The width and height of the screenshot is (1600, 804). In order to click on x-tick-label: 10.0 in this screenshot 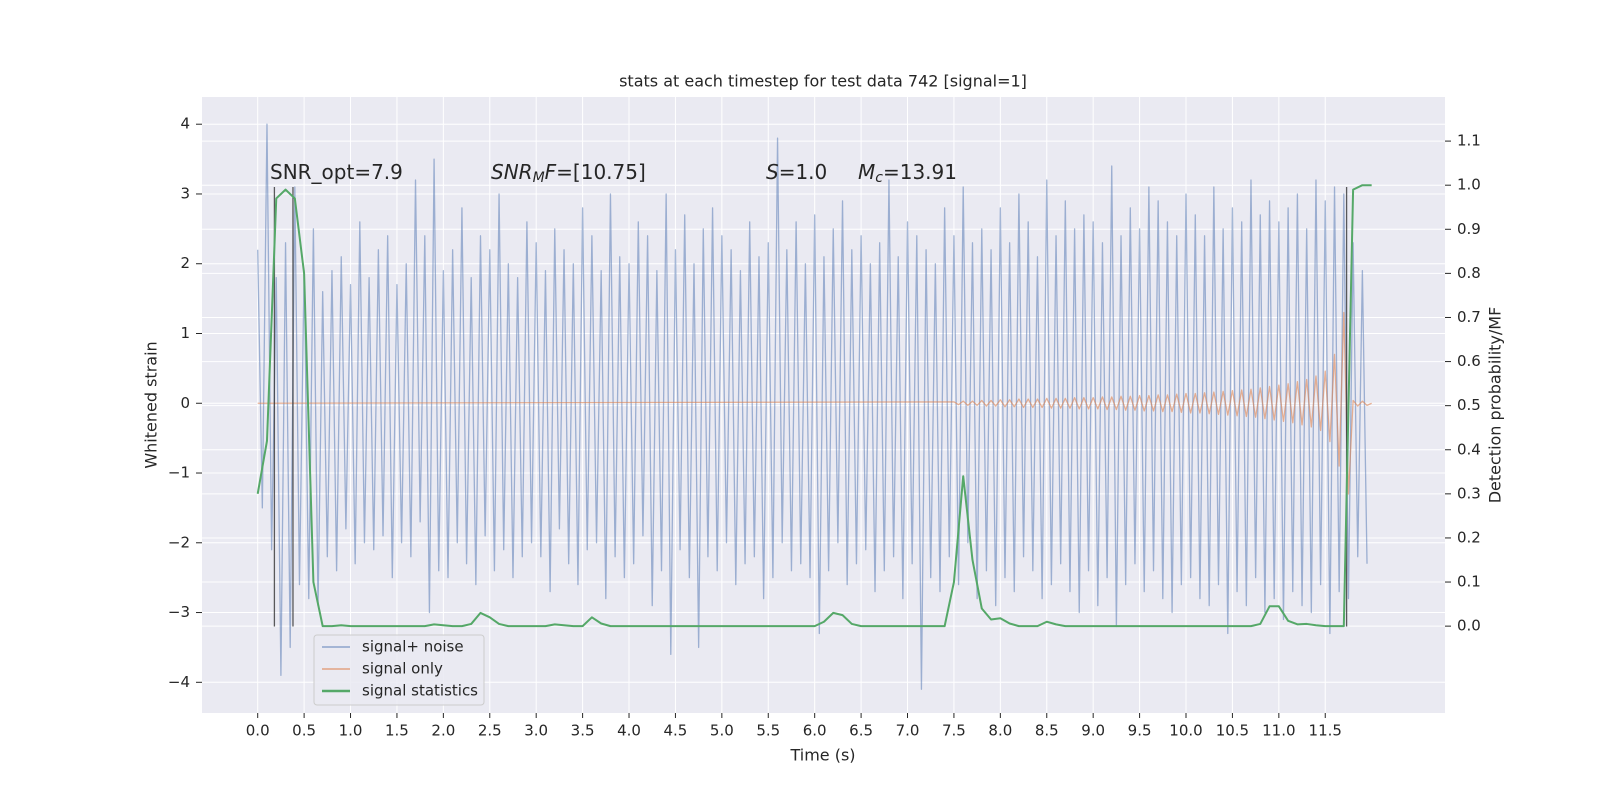, I will do `click(1185, 731)`.